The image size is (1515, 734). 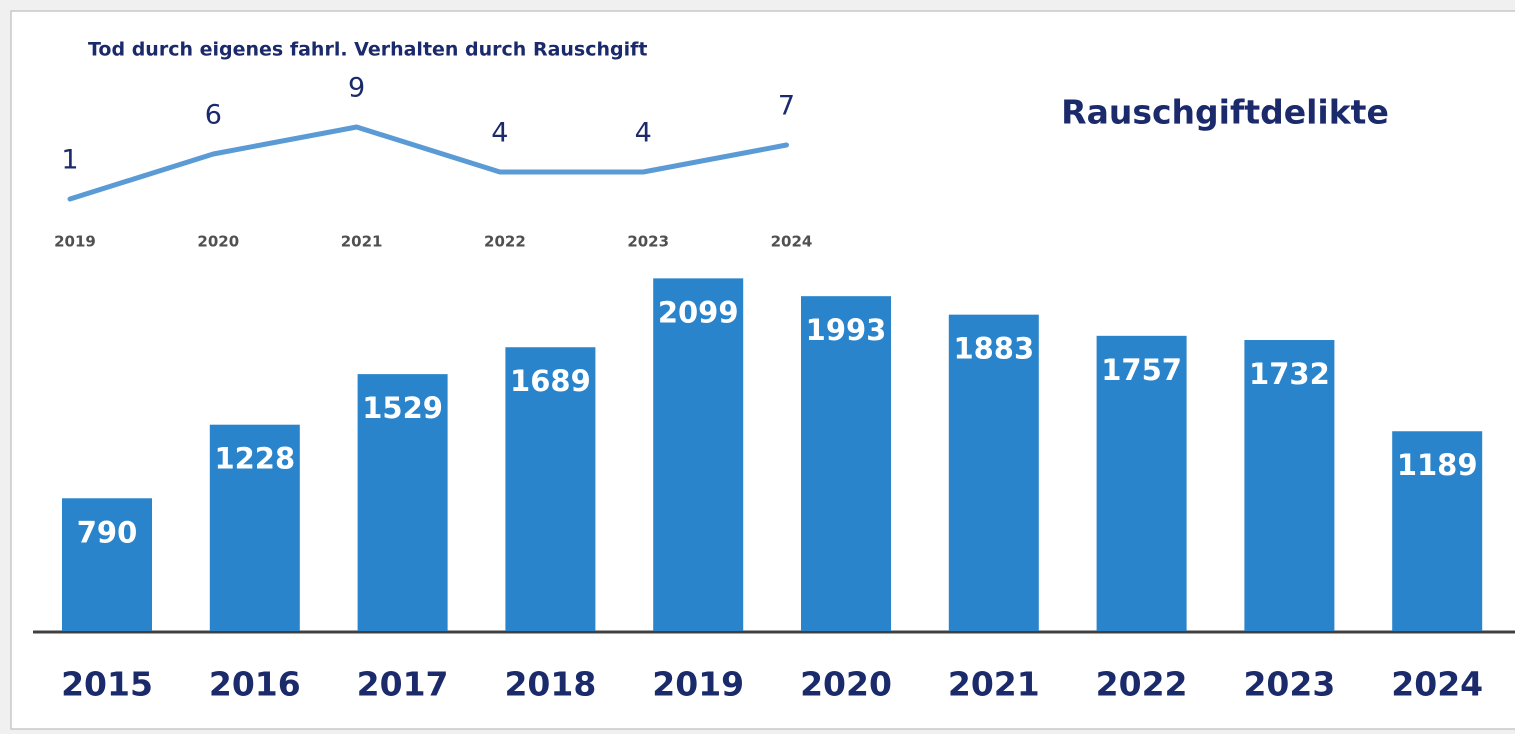 I want to click on point-value-label: 1, so click(x=69, y=160).